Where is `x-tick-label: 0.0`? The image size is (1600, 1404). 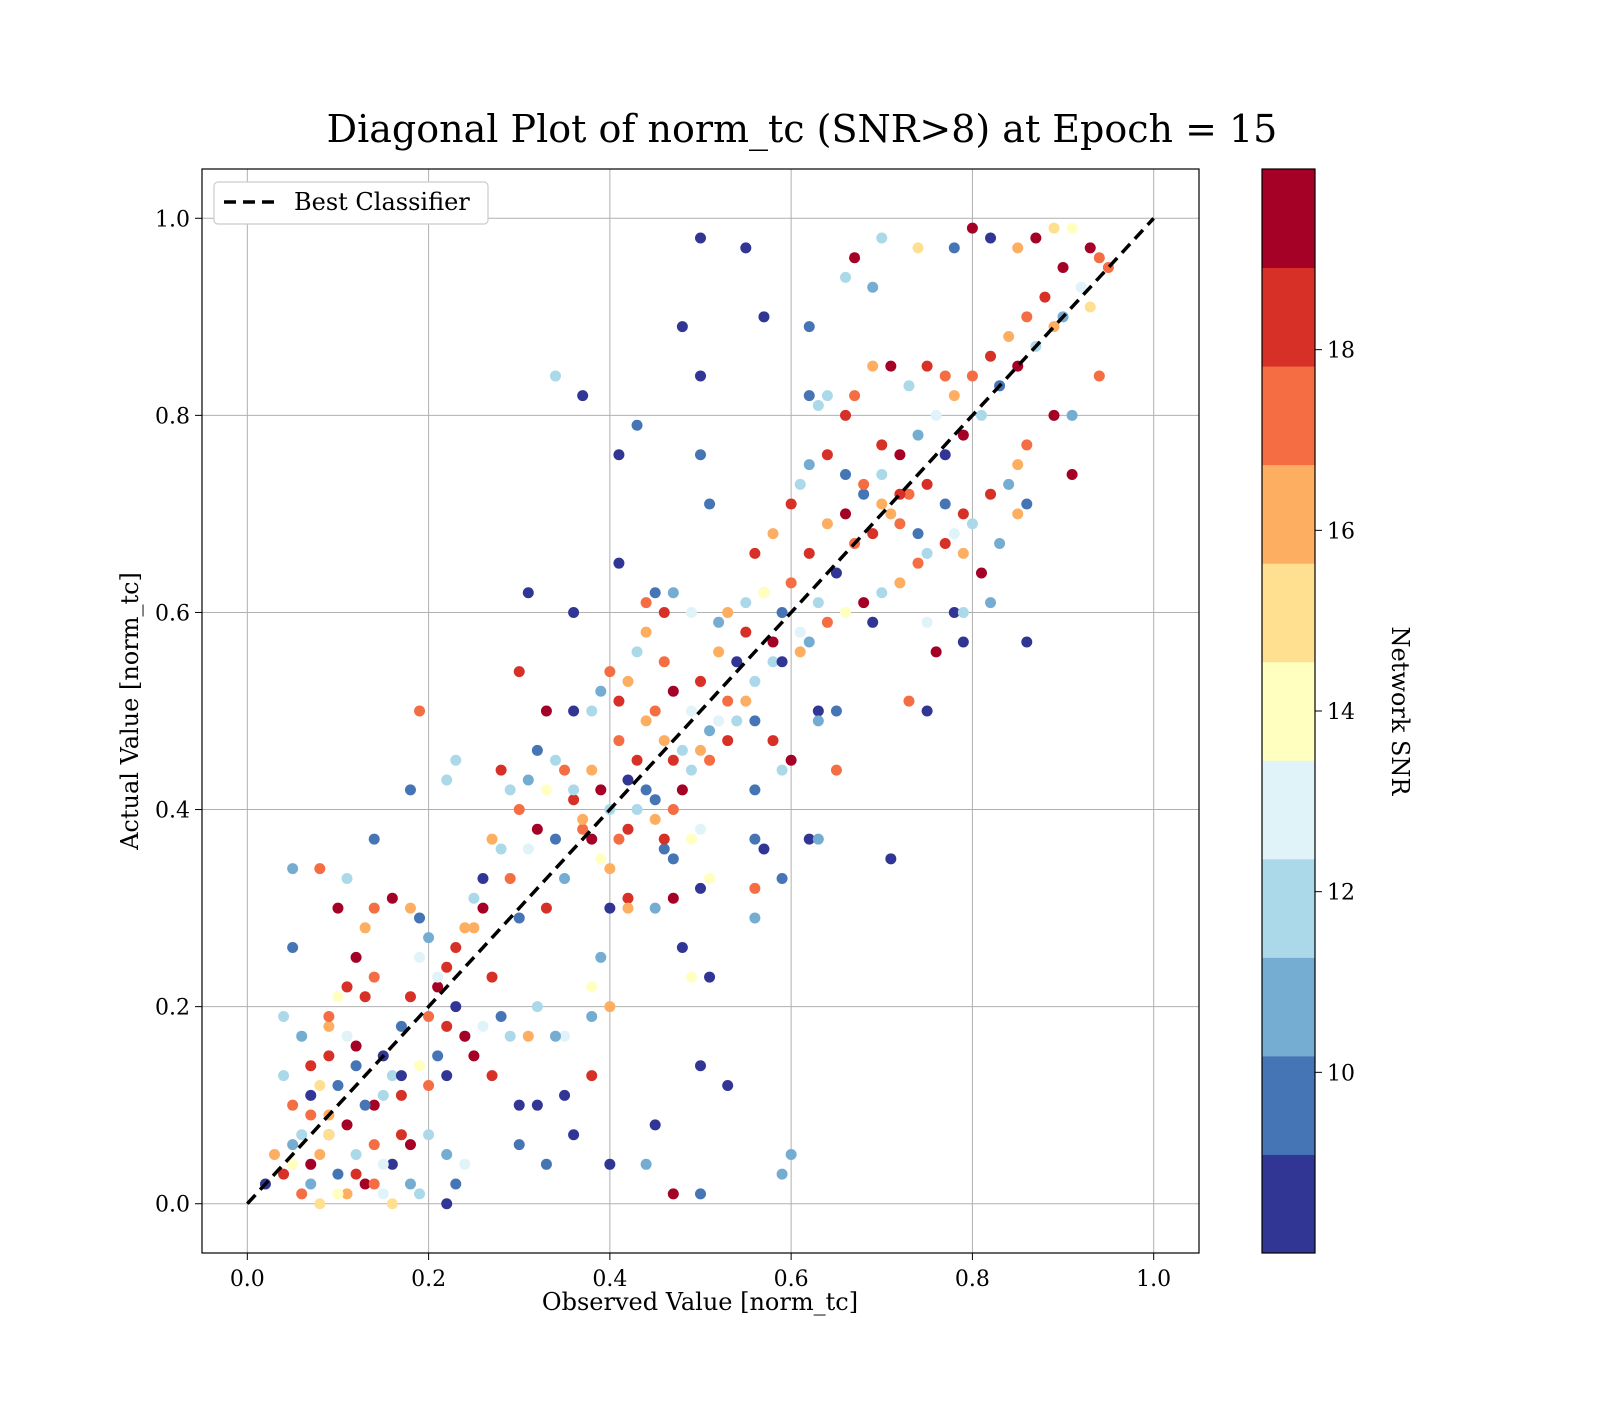 x-tick-label: 0.0 is located at coordinates (247, 1279).